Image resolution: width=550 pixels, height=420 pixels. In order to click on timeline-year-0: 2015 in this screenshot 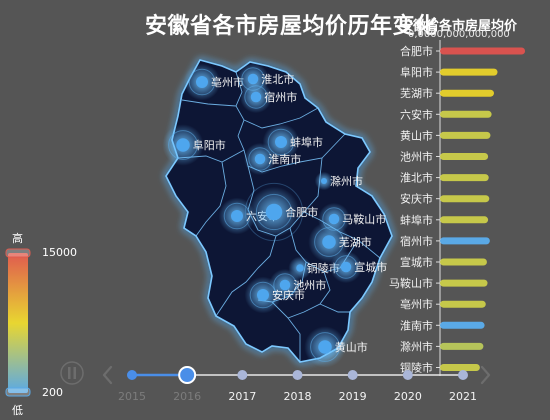, I will do `click(132, 396)`.